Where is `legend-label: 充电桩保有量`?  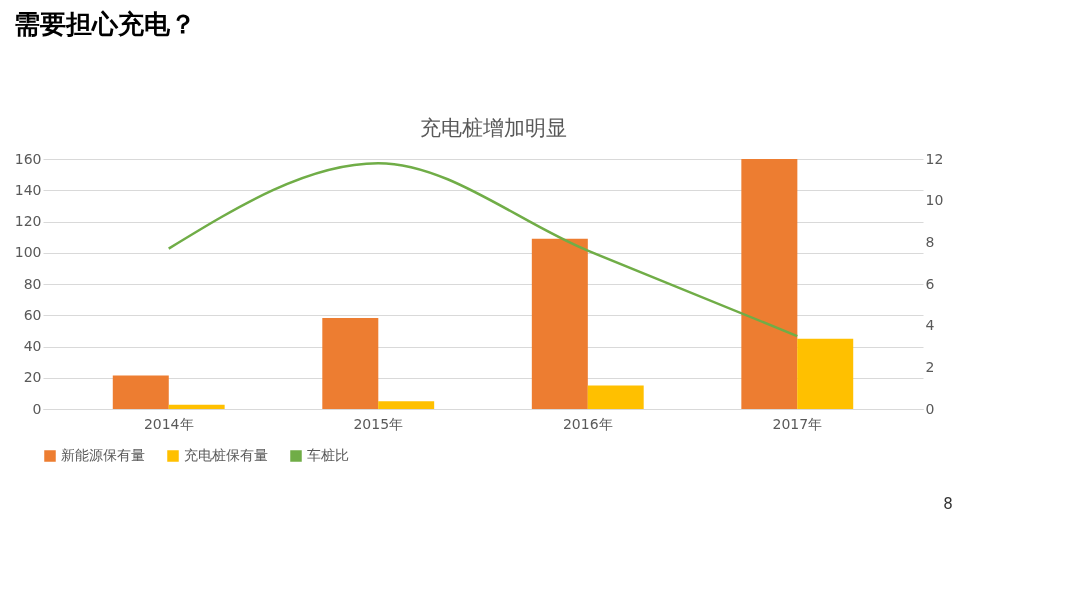
legend-label: 充电桩保有量 is located at coordinates (226, 455).